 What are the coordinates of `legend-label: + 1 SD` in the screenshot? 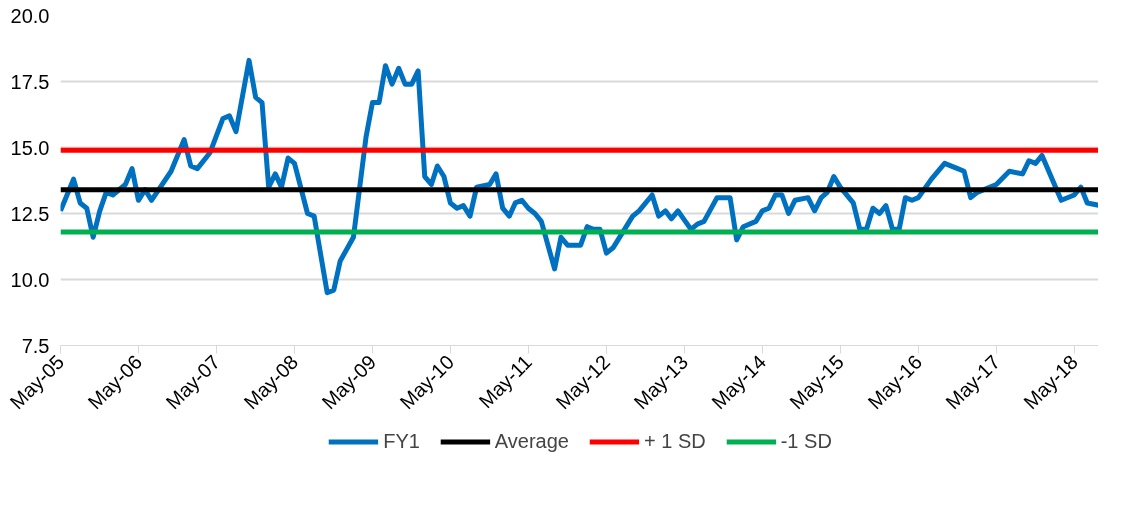 It's located at (675, 441).